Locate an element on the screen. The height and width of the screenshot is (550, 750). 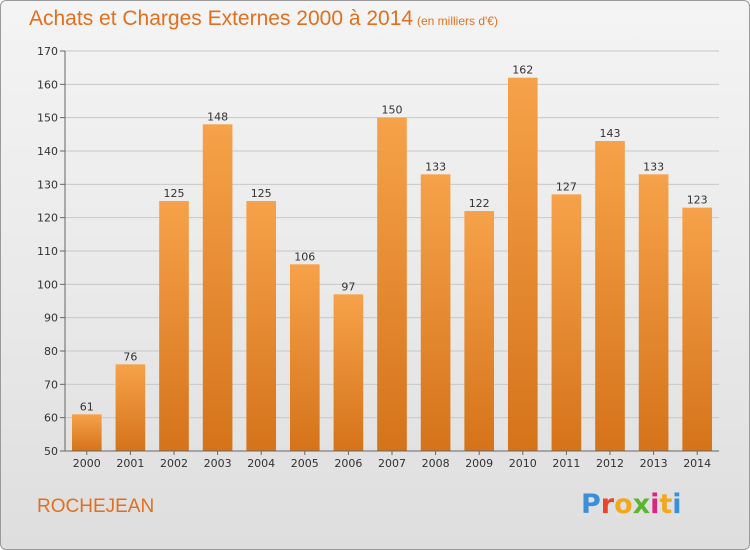
x-tick-label: 2012 is located at coordinates (610, 463).